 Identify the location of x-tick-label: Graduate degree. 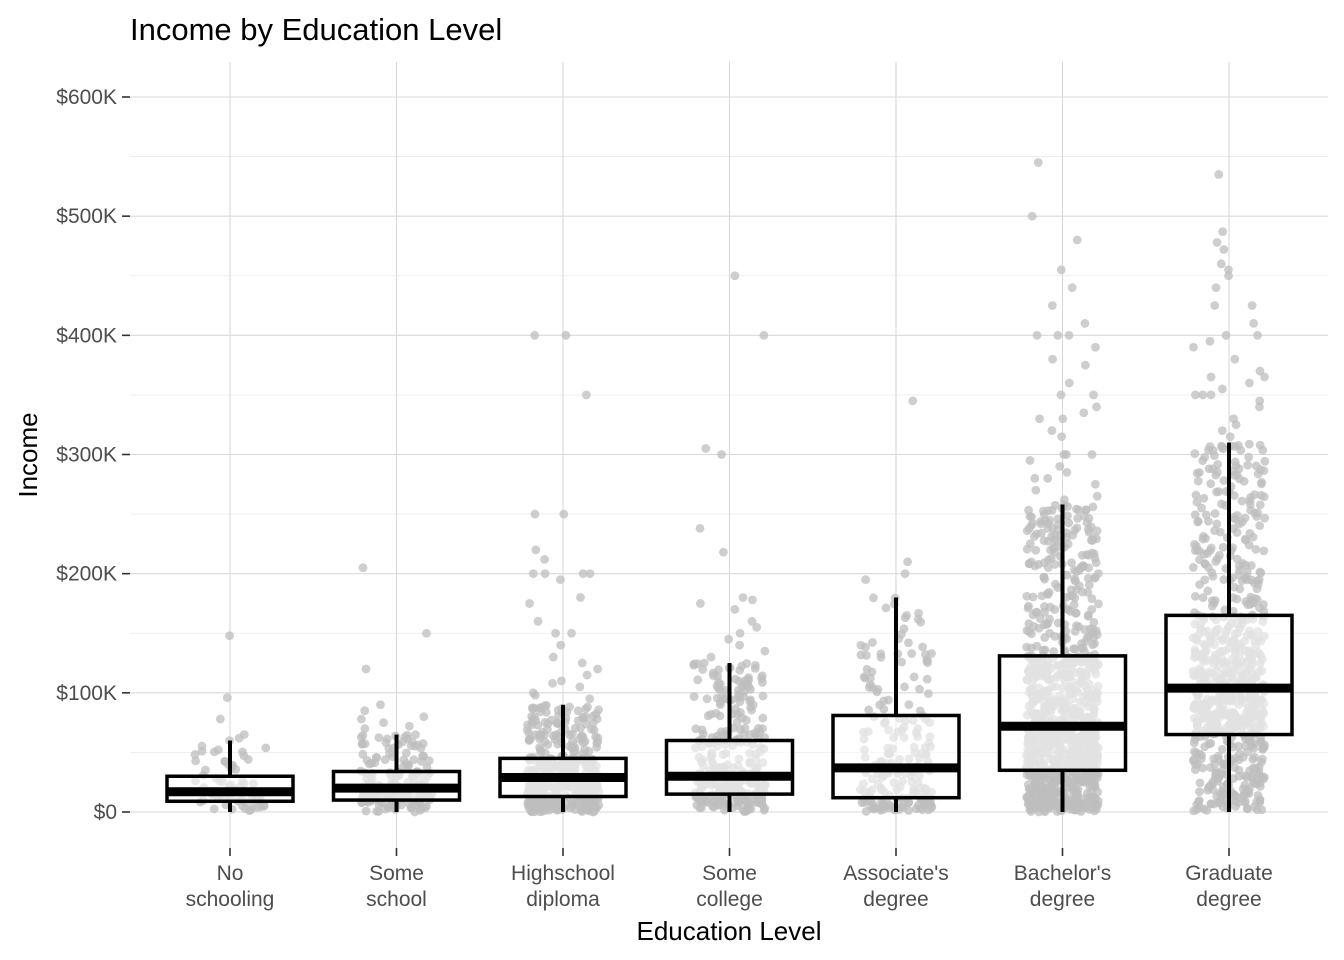
(1229, 886).